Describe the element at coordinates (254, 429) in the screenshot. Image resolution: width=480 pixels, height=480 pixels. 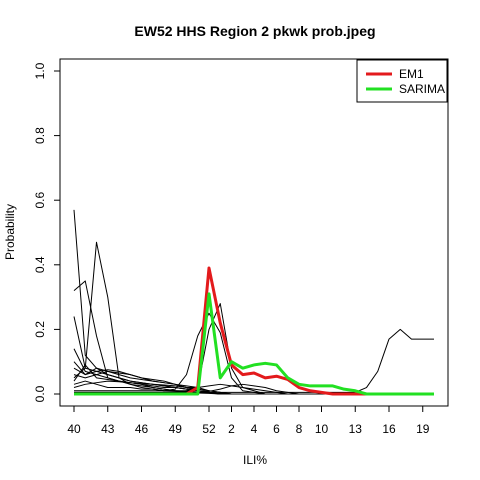
I see `x-tick-label: 4` at that location.